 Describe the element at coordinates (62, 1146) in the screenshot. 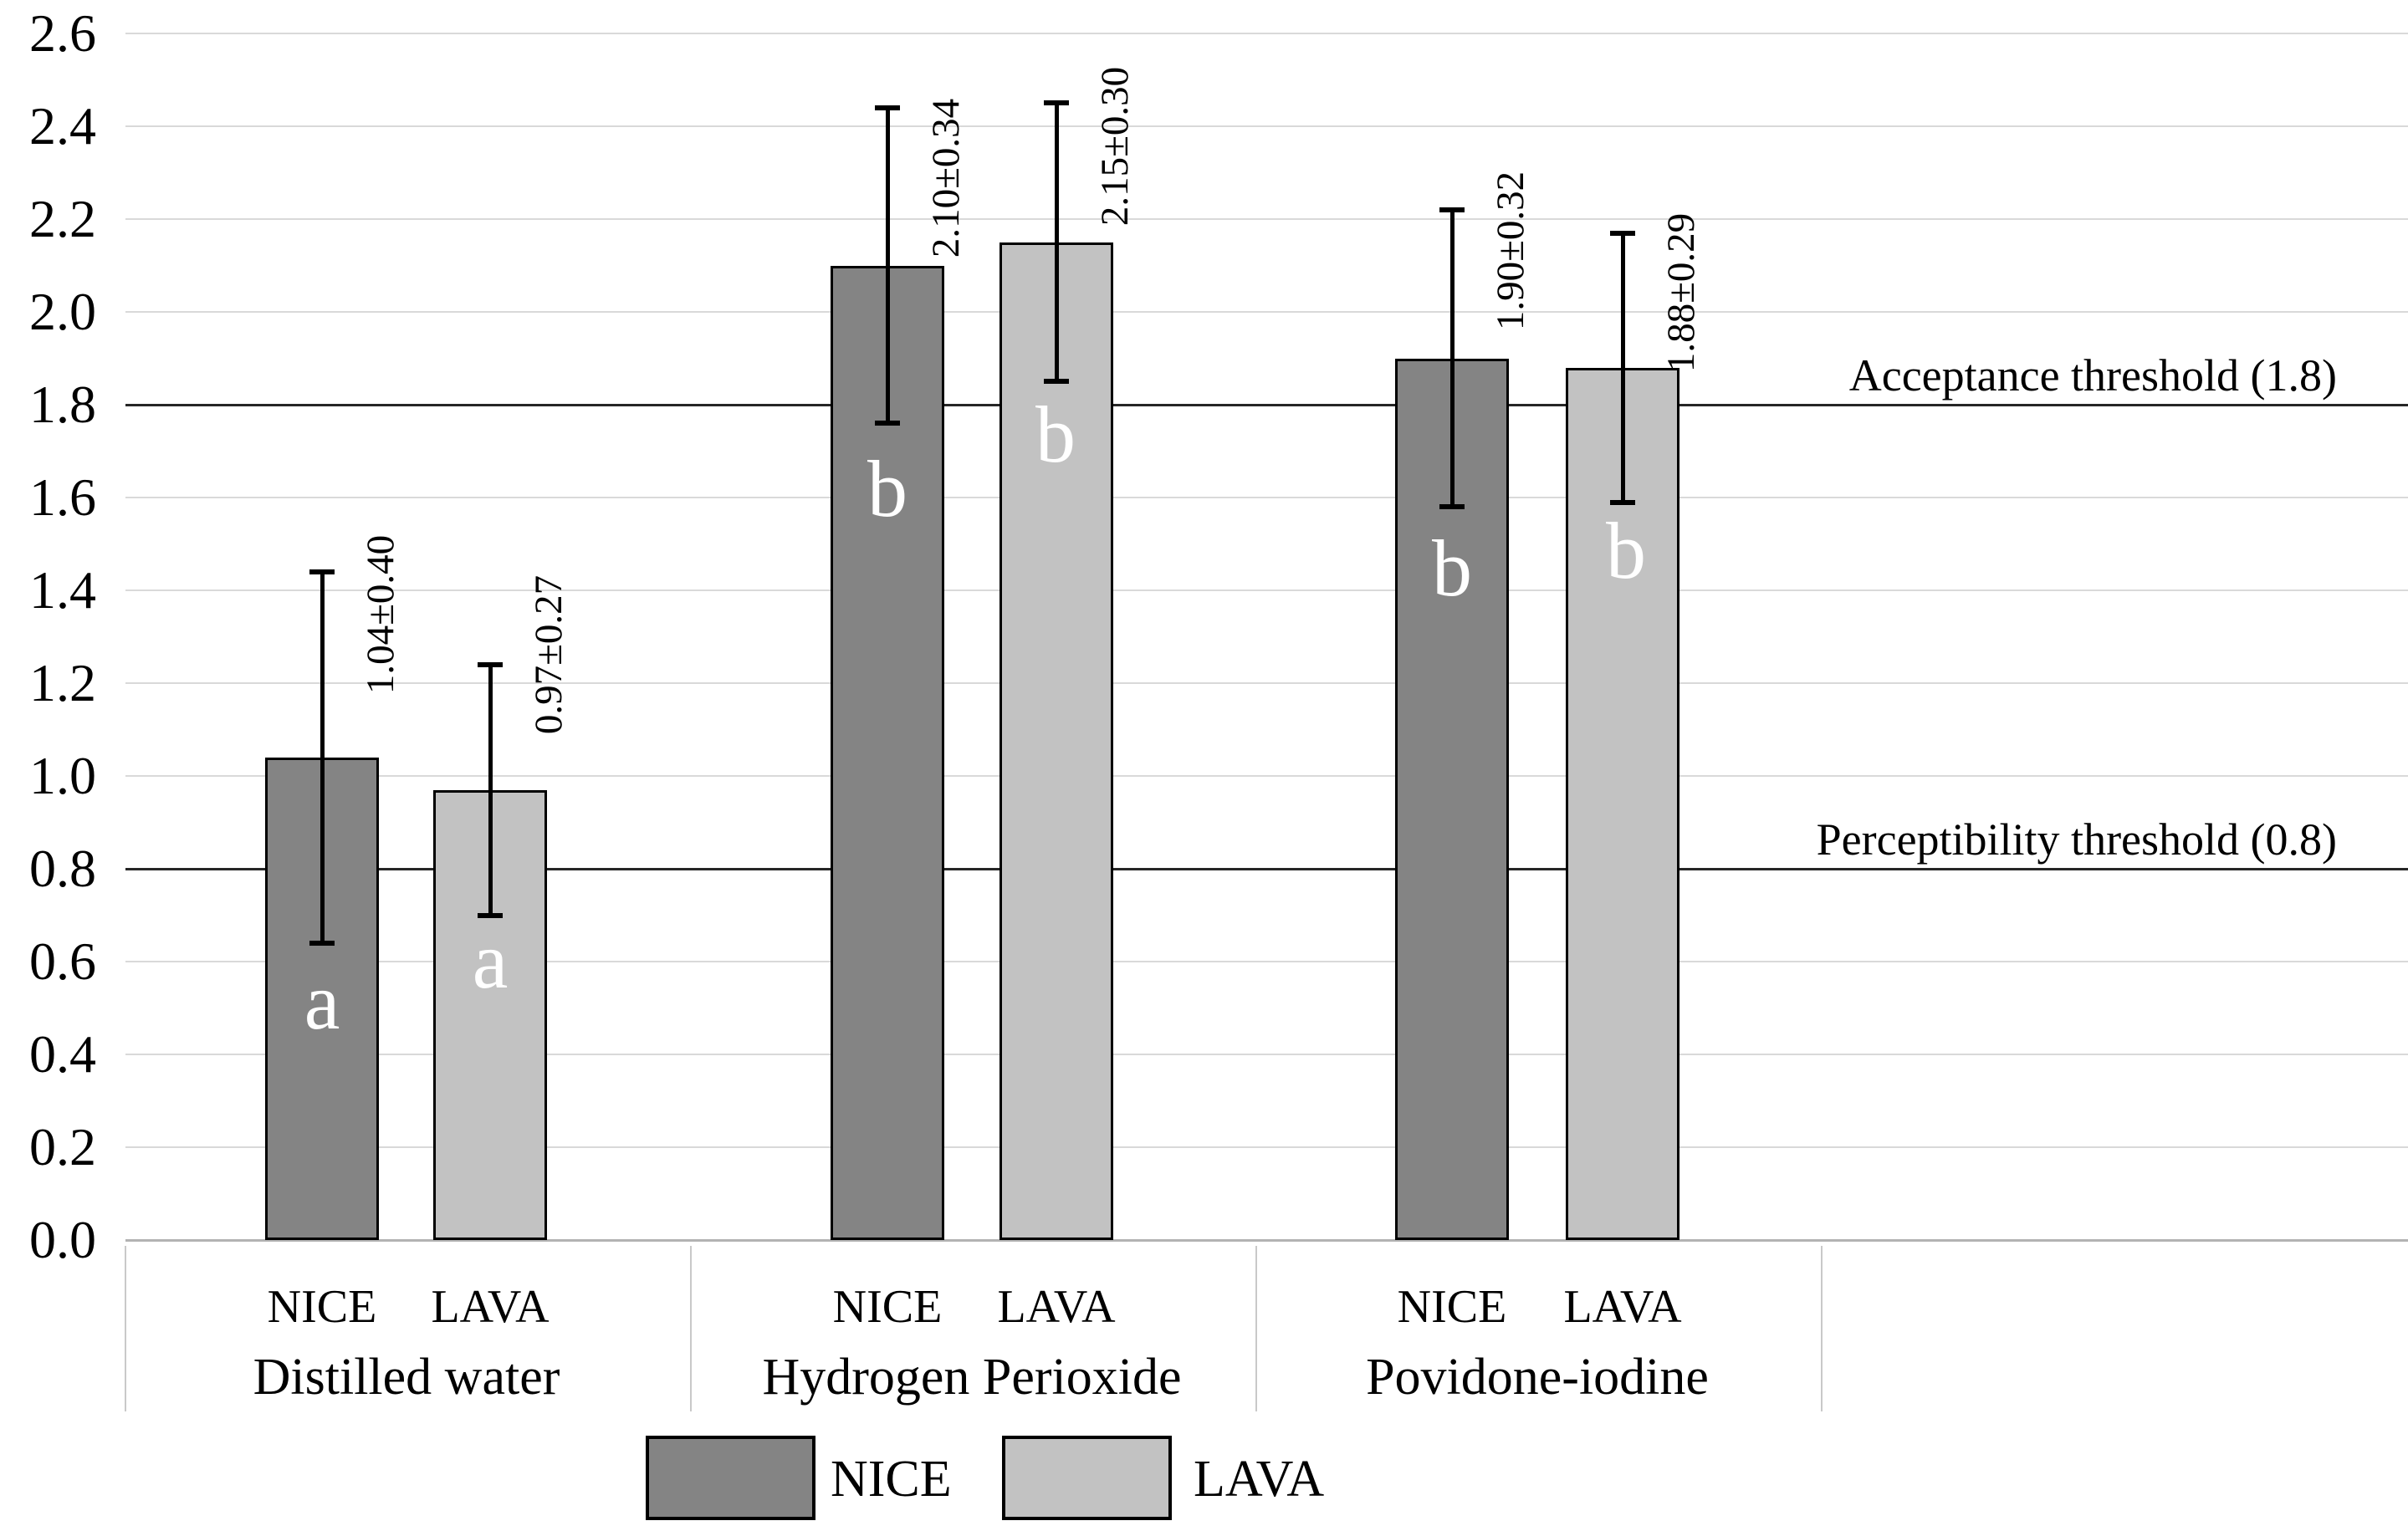

I see `y-axis-tick-label: 0.2` at that location.